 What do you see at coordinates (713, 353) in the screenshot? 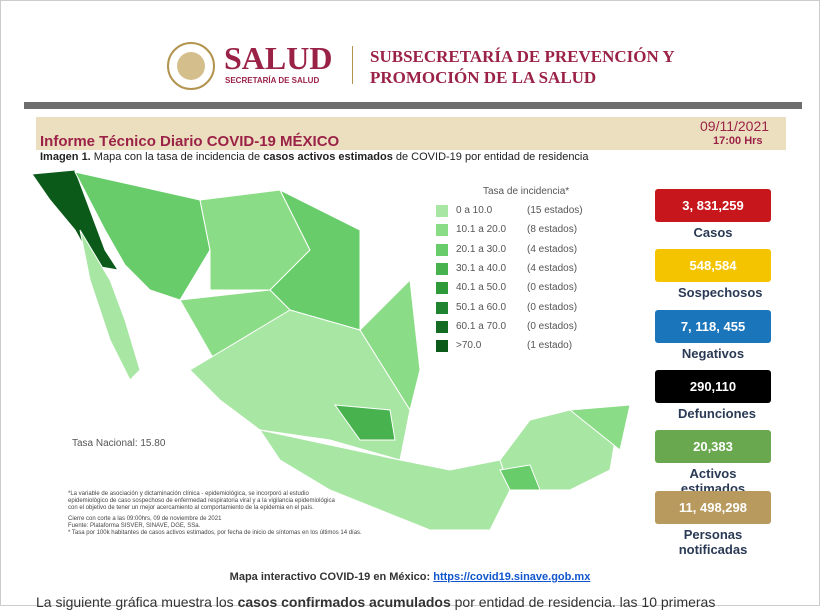
I see `stat-label: Negativos` at bounding box center [713, 353].